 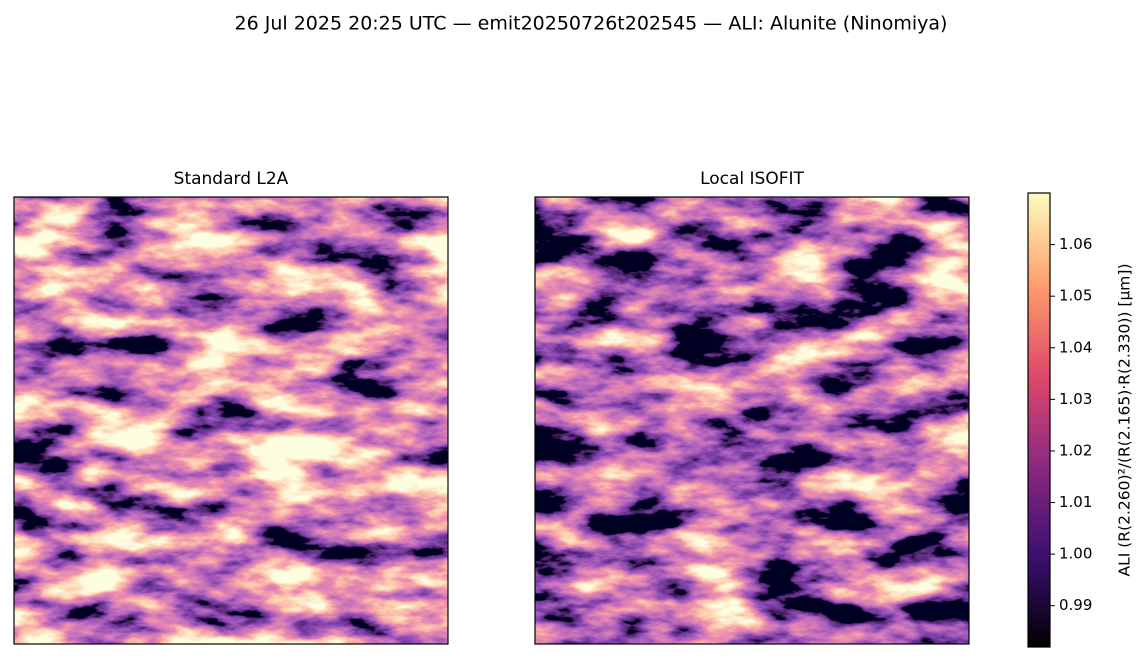 I want to click on colorbar-tick-label: 1.03, so click(x=1075, y=399).